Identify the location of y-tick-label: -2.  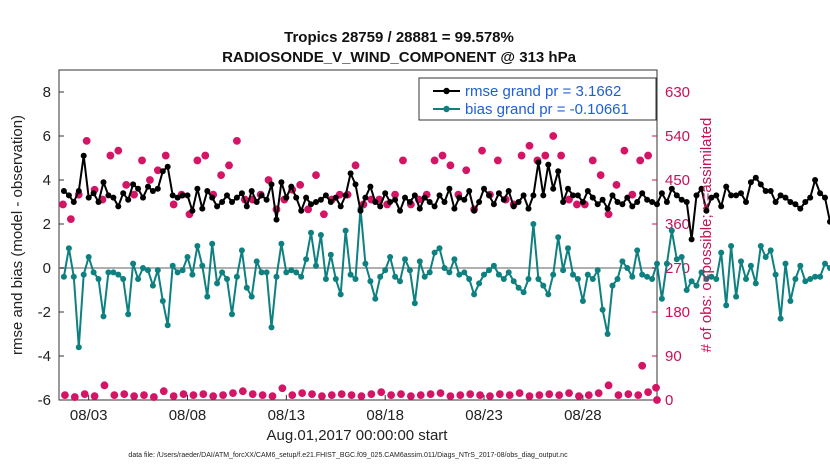
(44, 312).